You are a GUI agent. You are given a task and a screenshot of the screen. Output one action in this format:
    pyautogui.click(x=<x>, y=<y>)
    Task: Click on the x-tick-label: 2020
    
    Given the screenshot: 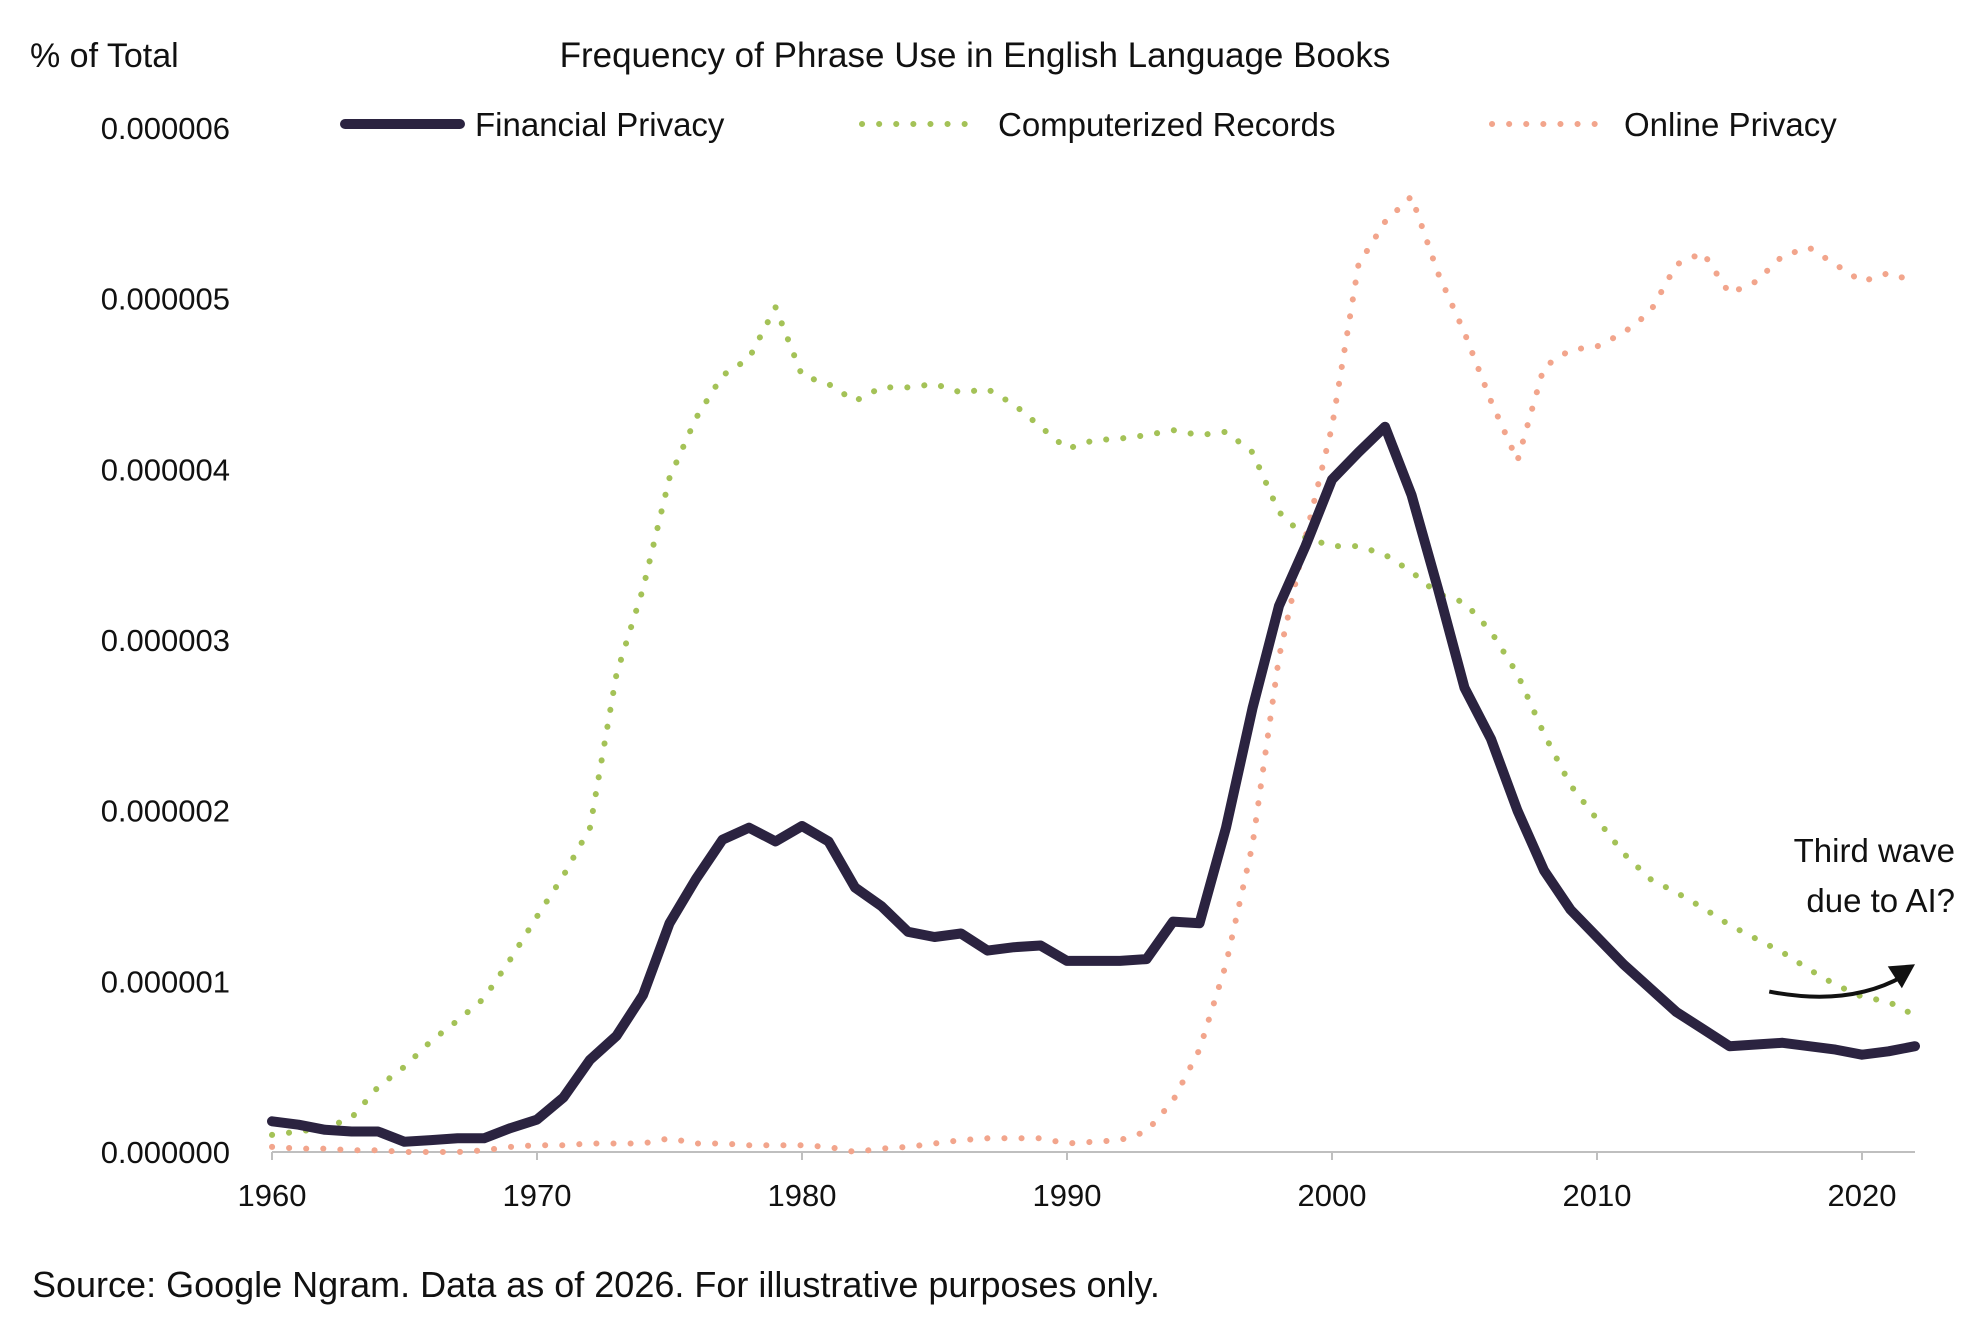 What is the action you would take?
    pyautogui.click(x=1862, y=1195)
    